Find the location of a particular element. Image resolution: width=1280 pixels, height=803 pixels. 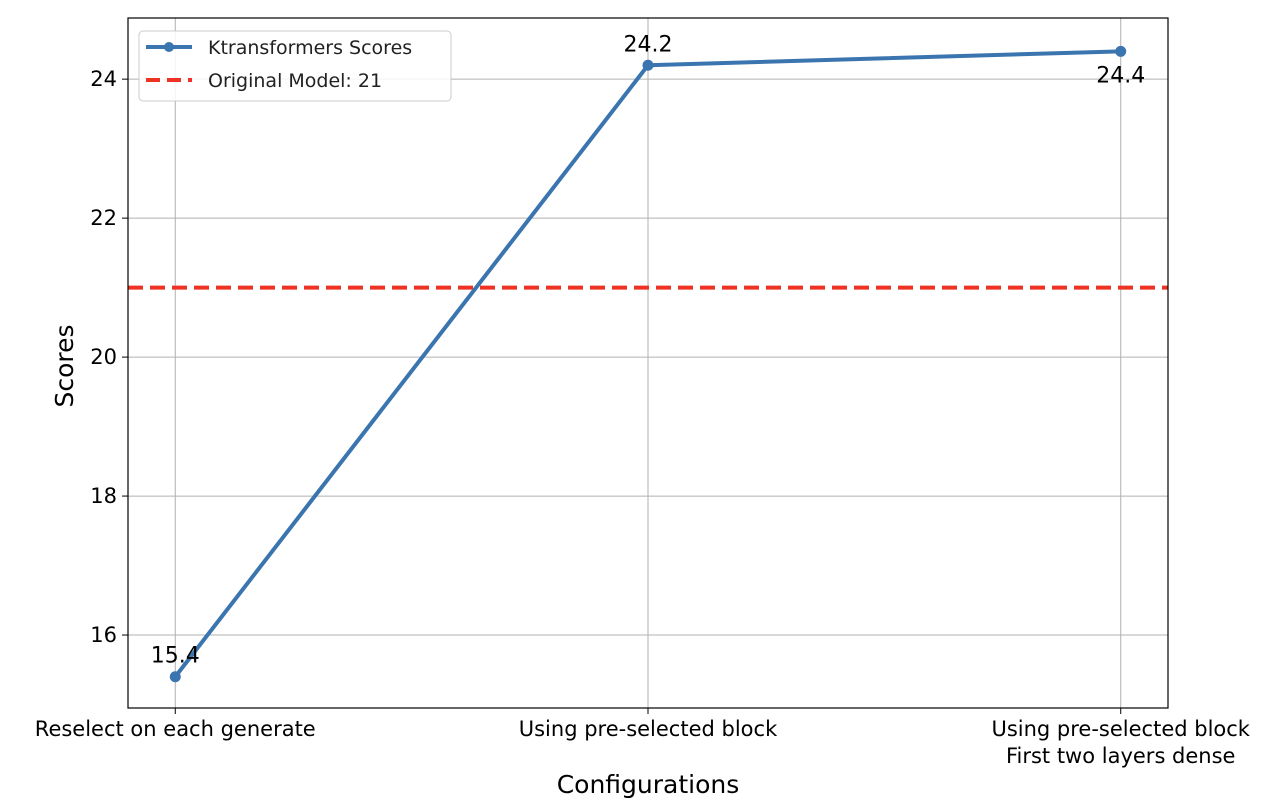

y-tick-label: 18 is located at coordinates (103, 496).